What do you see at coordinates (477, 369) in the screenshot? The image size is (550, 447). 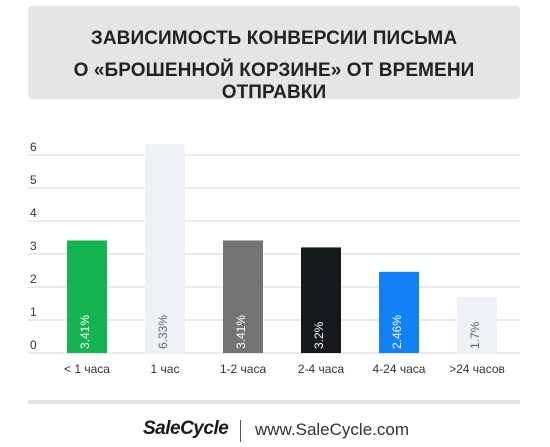 I see `x-tick-label: >24 часов` at bounding box center [477, 369].